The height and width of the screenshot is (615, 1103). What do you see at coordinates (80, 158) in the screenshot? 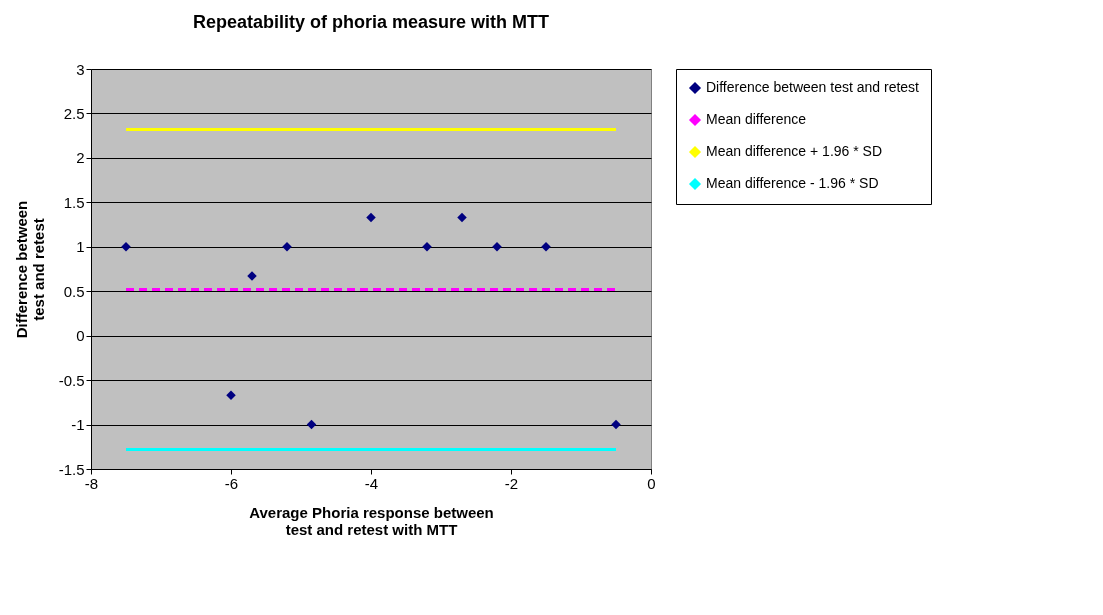
I see `y-tick-label: 2` at bounding box center [80, 158].